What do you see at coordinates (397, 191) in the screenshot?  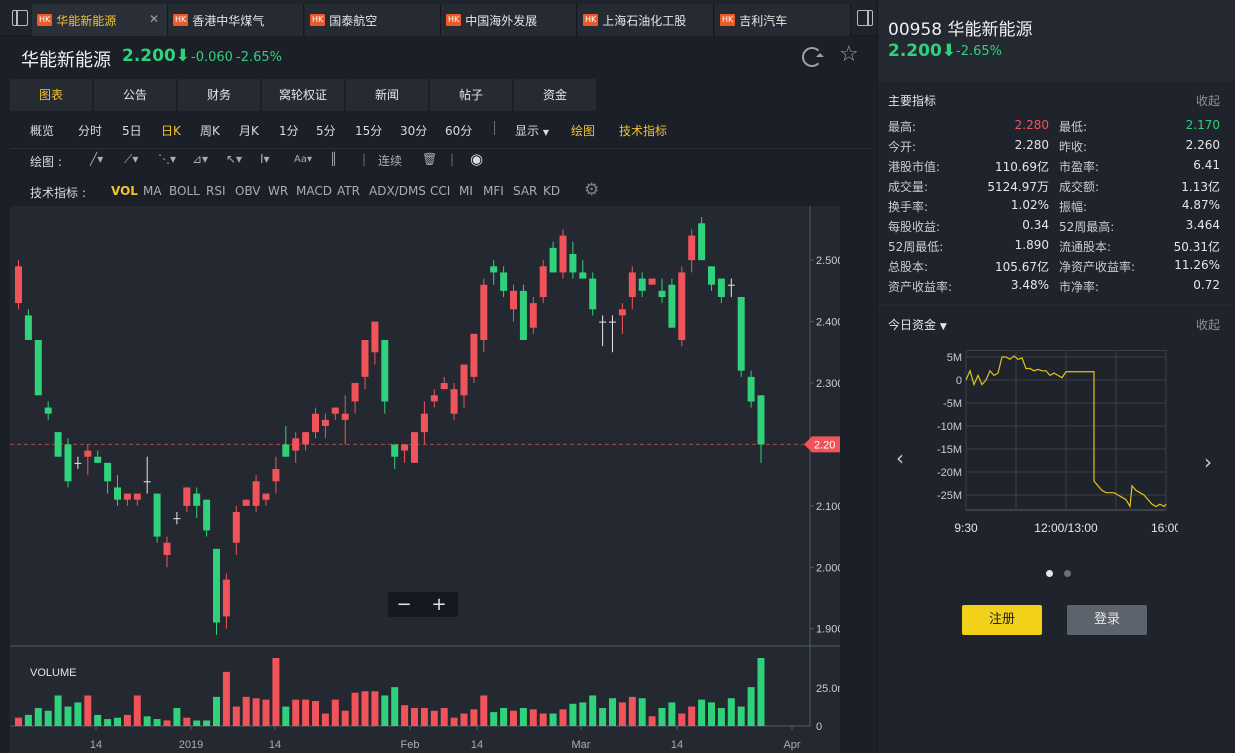 I see `indicator-option: ADX/DMS` at bounding box center [397, 191].